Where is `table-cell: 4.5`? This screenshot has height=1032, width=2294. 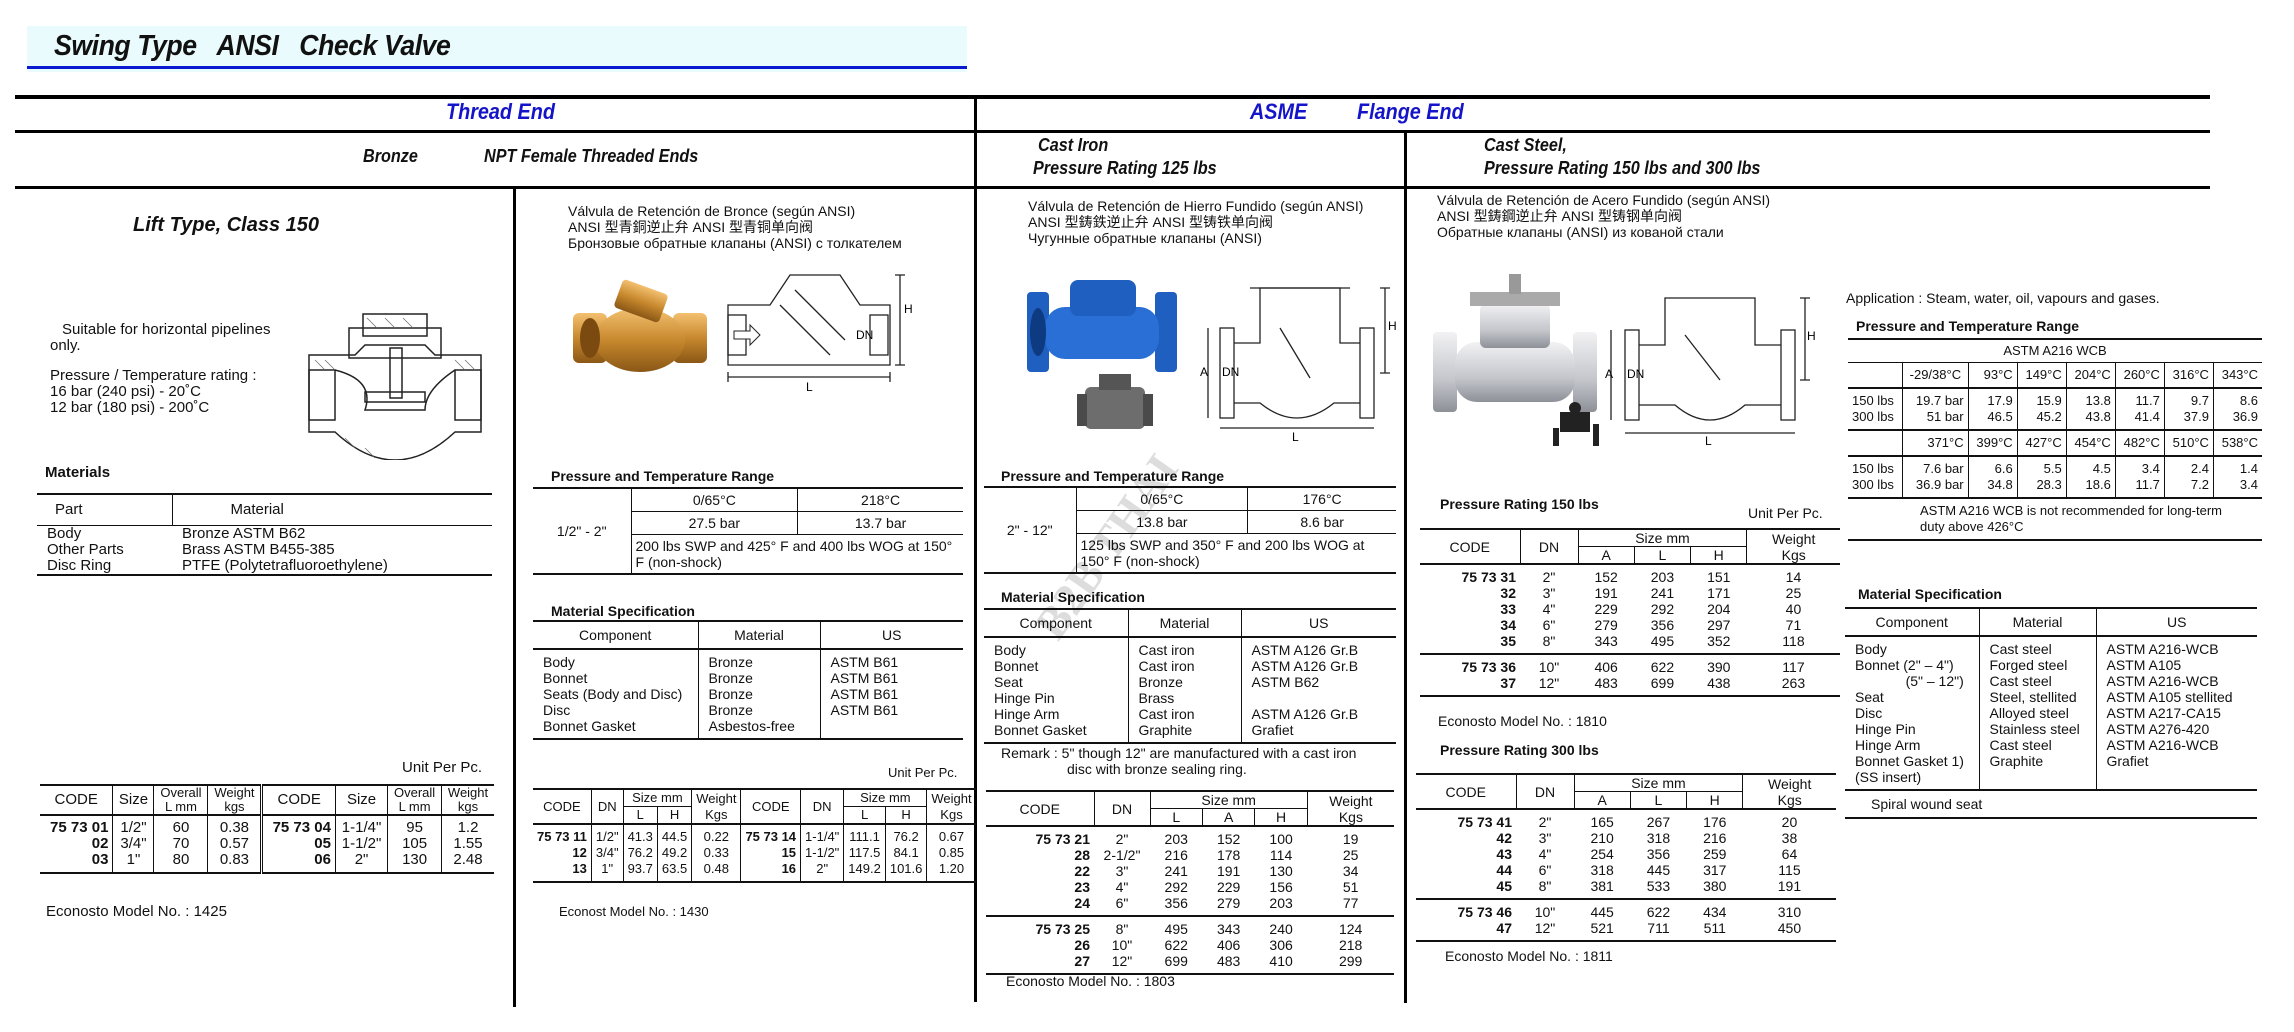 table-cell: 4.5 is located at coordinates (2090, 466).